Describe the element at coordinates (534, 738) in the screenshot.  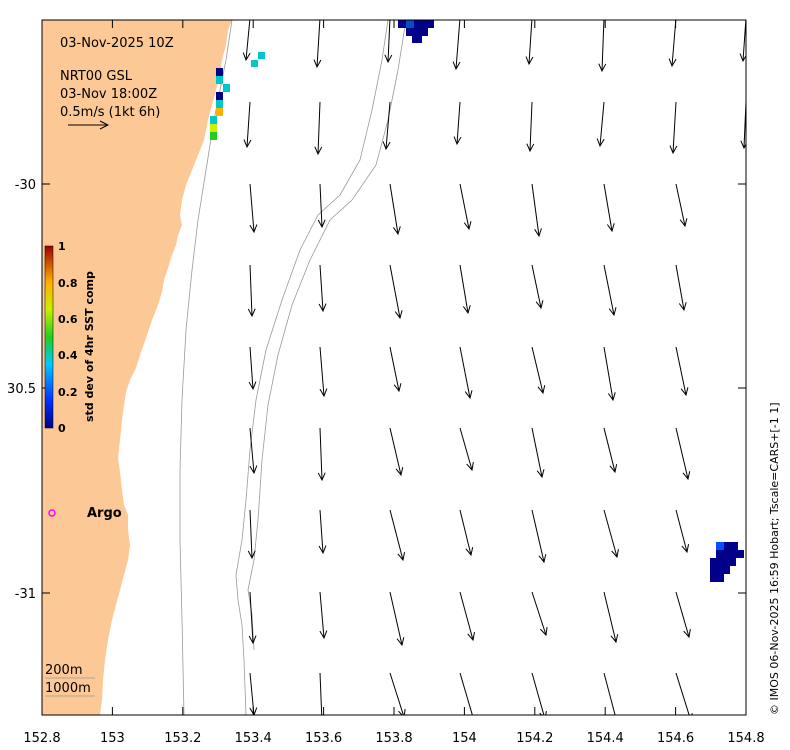
I see `x-tick-label: 154.2` at that location.